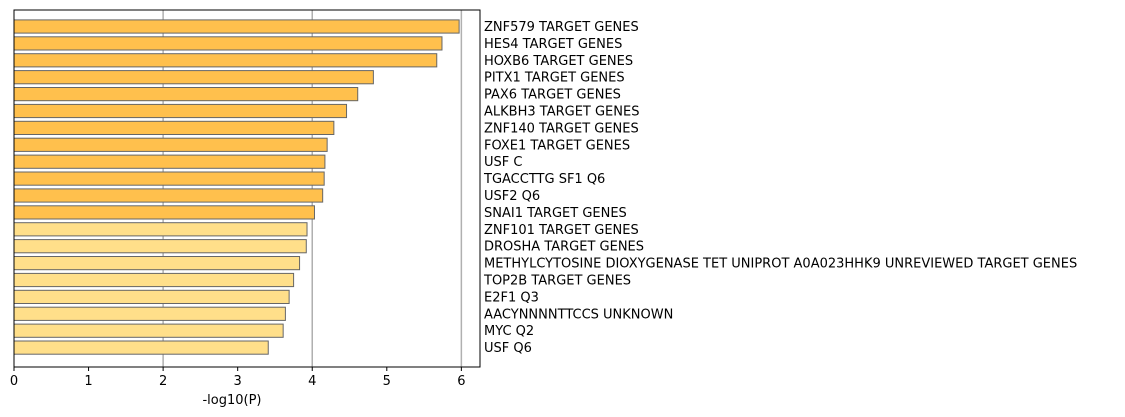 The height and width of the screenshot is (417, 1125). I want to click on category-label: USF2 Q6, so click(512, 196).